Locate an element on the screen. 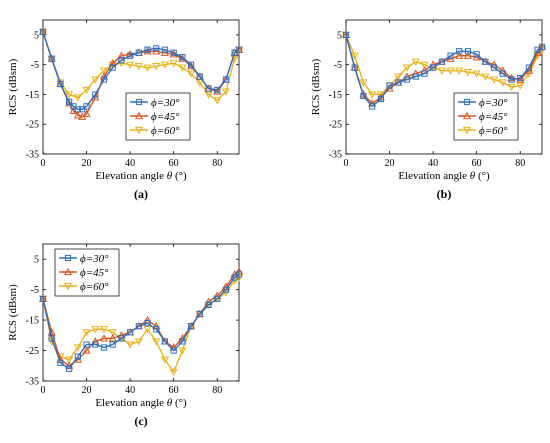 Image resolution: width=550 pixels, height=443 pixels. y-tick-label: -15 is located at coordinates (32, 95).